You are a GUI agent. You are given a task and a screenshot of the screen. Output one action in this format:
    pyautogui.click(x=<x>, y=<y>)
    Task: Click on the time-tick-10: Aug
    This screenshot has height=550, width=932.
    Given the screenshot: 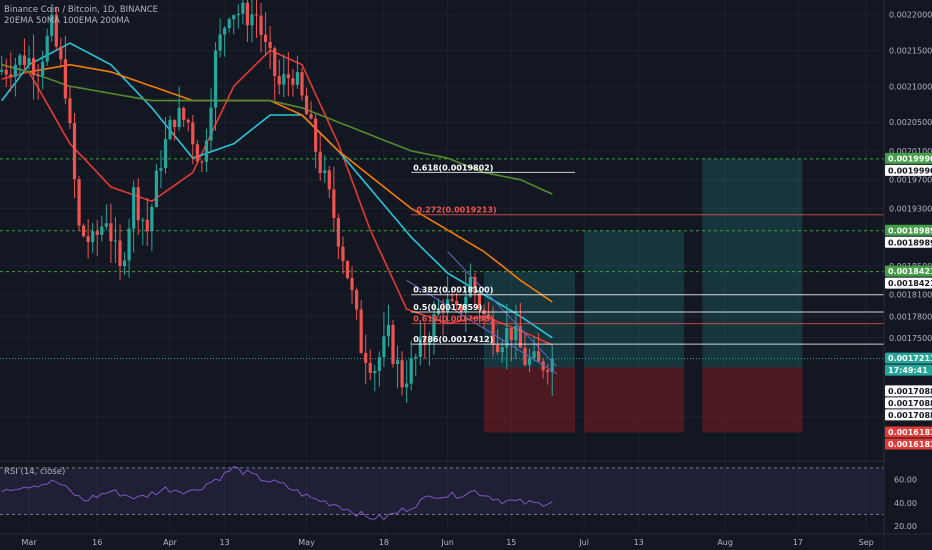 What is the action you would take?
    pyautogui.click(x=725, y=542)
    